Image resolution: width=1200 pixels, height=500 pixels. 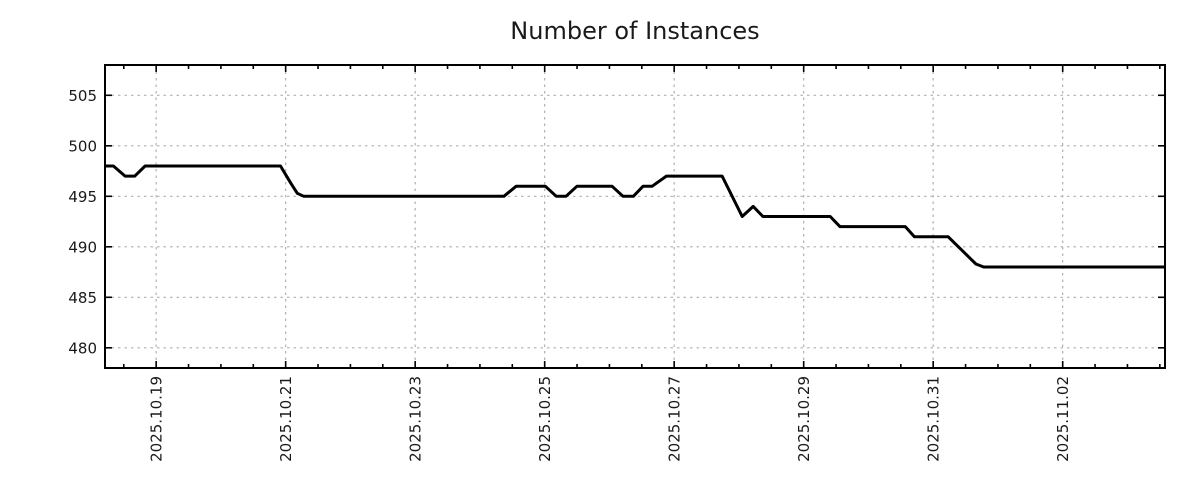 I want to click on x-tick-label: 2025.11.02, so click(x=1063, y=419).